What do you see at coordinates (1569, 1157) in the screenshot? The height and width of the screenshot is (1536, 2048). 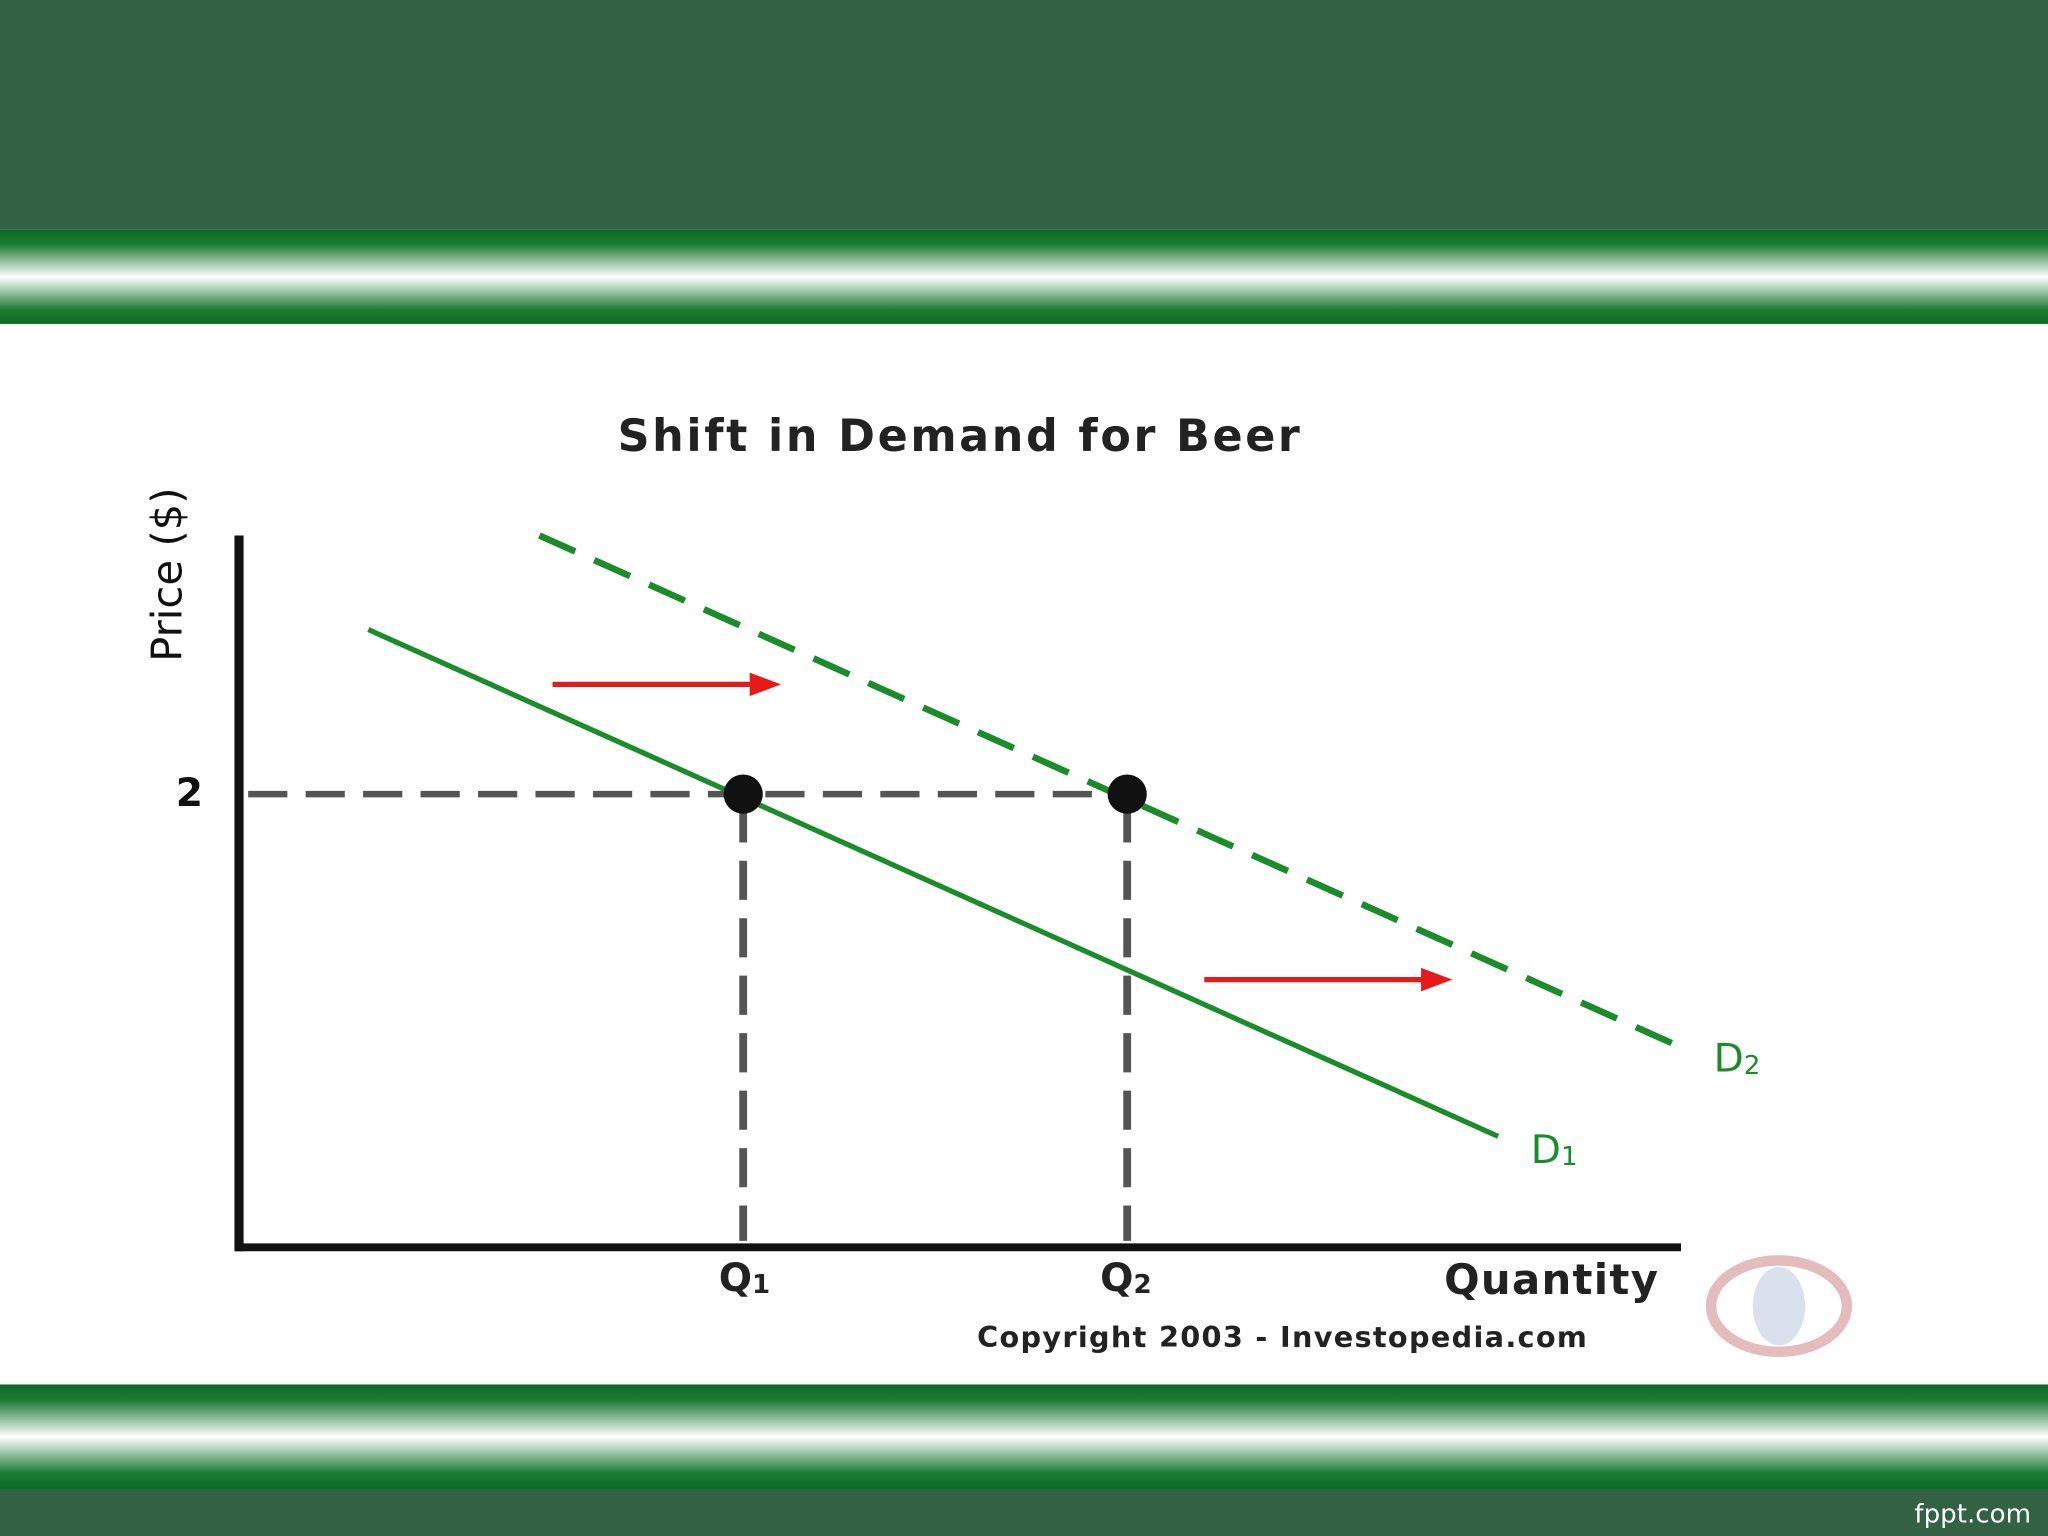 I see `d1-sub: 1` at bounding box center [1569, 1157].